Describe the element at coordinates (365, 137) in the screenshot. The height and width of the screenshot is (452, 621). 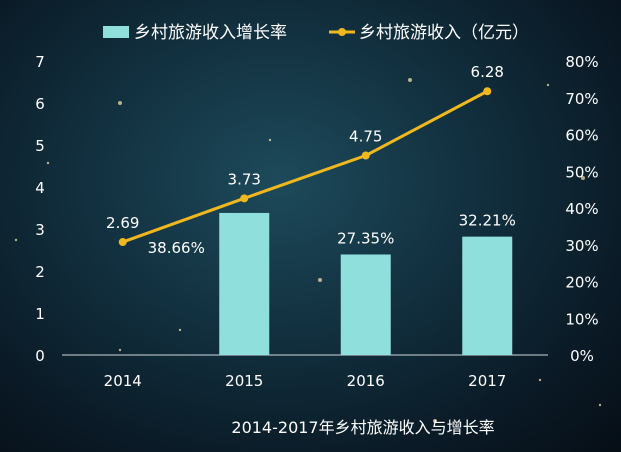
I see `line-label: 4.75` at that location.